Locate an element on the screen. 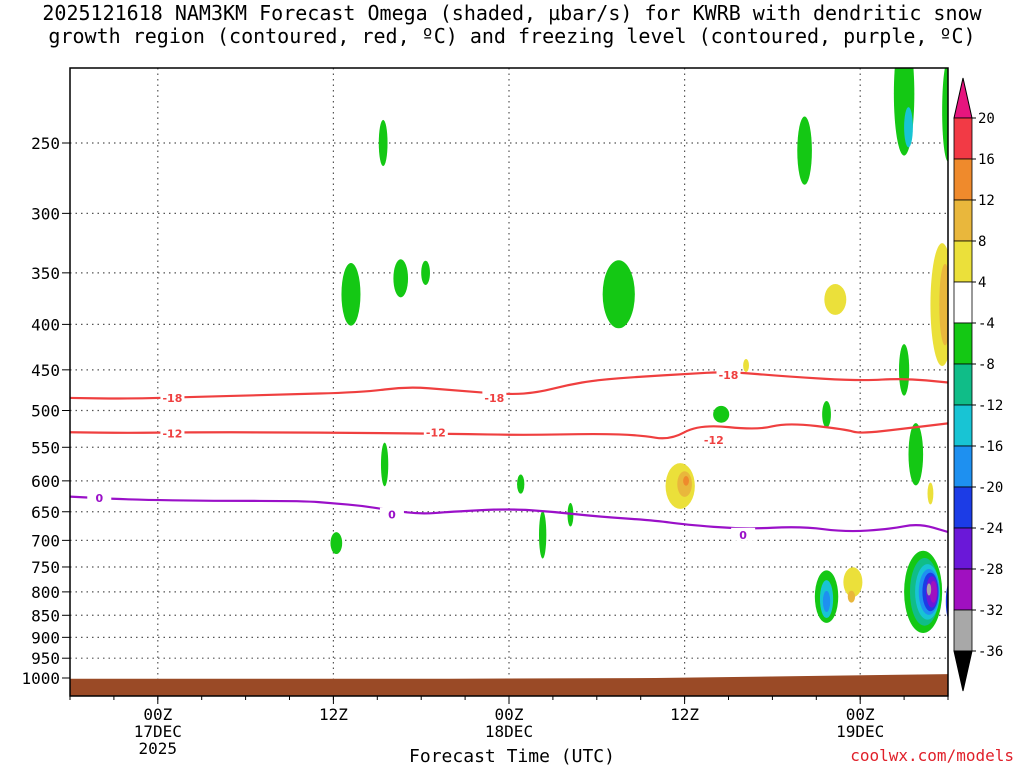 Image resolution: width=1024 pixels, height=768 pixels. x-tick-label-2-0: 00Z is located at coordinates (509, 714).